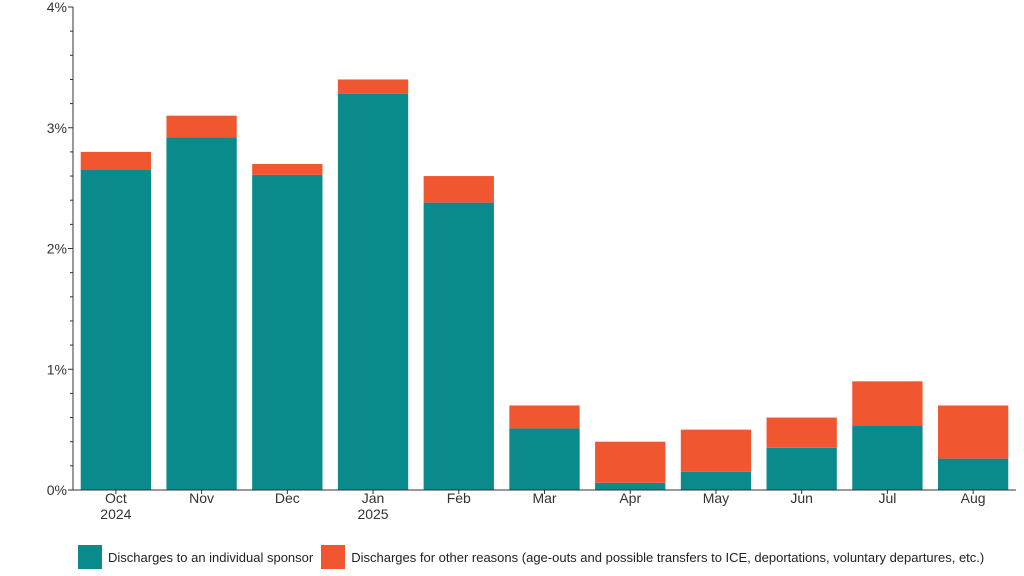  I want to click on x-tick-label-4: Feb, so click(459, 498).